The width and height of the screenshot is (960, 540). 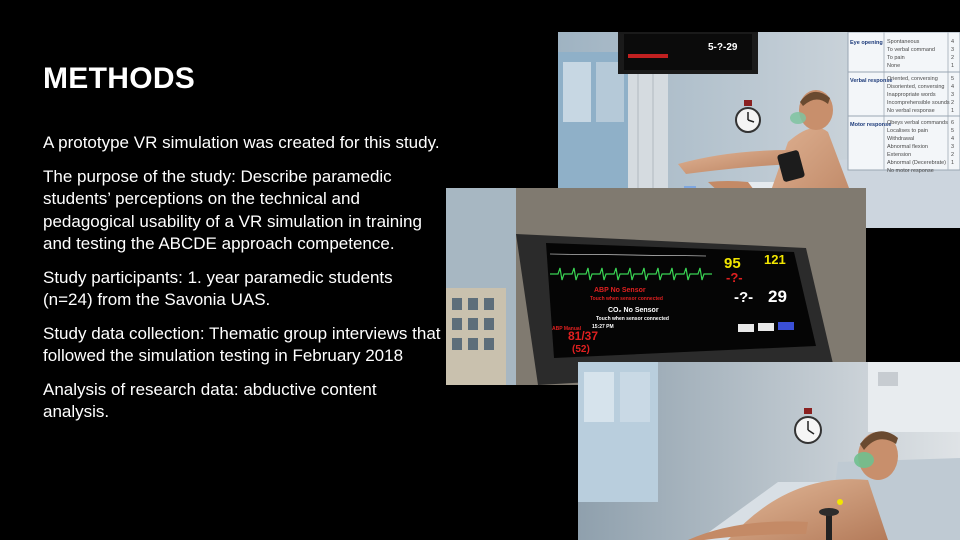 I want to click on gcs-item: To verbal command, so click(x=911, y=50).